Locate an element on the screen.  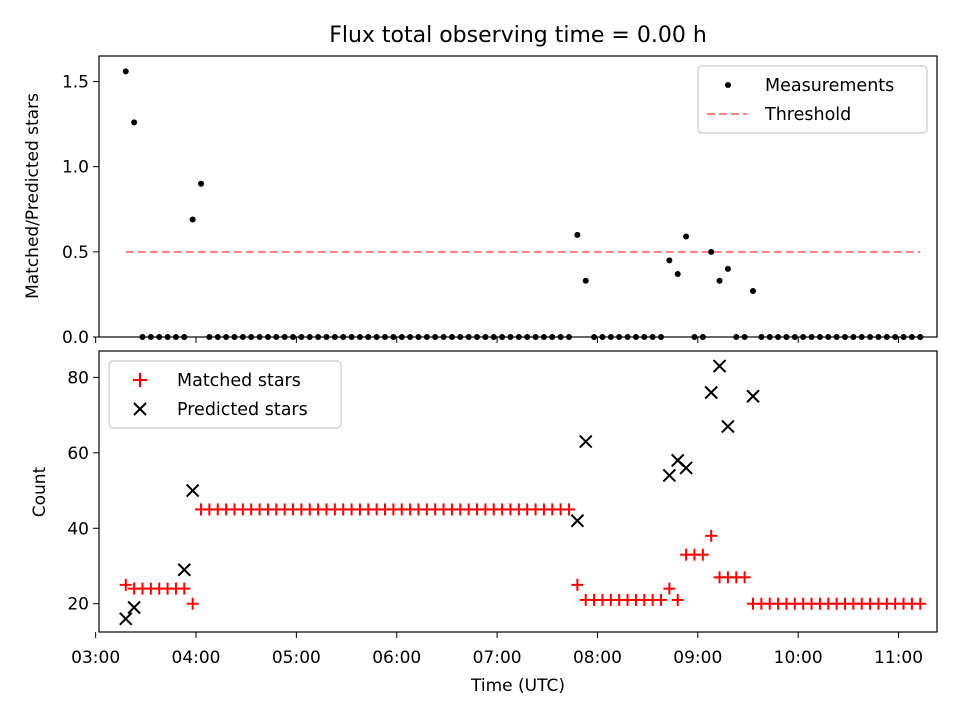
x-tick-label: 10:00 is located at coordinates (798, 658).